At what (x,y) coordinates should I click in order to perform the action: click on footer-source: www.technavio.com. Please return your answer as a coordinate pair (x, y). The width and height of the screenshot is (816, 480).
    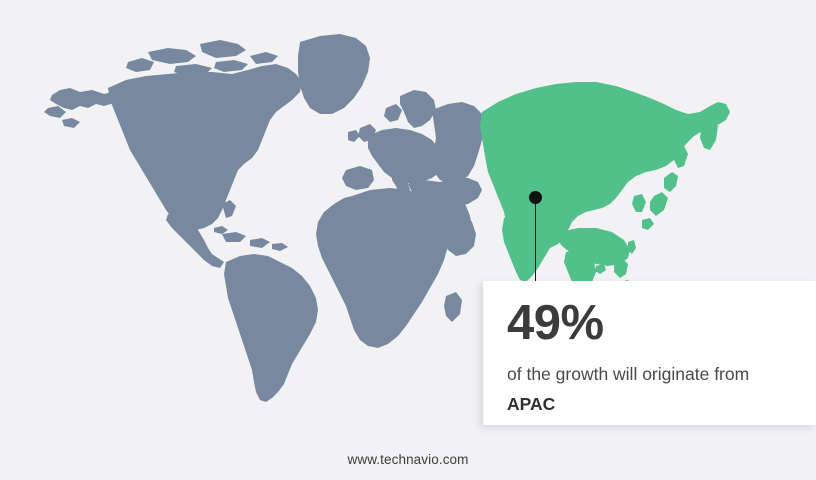
    Looking at the image, I should click on (408, 459).